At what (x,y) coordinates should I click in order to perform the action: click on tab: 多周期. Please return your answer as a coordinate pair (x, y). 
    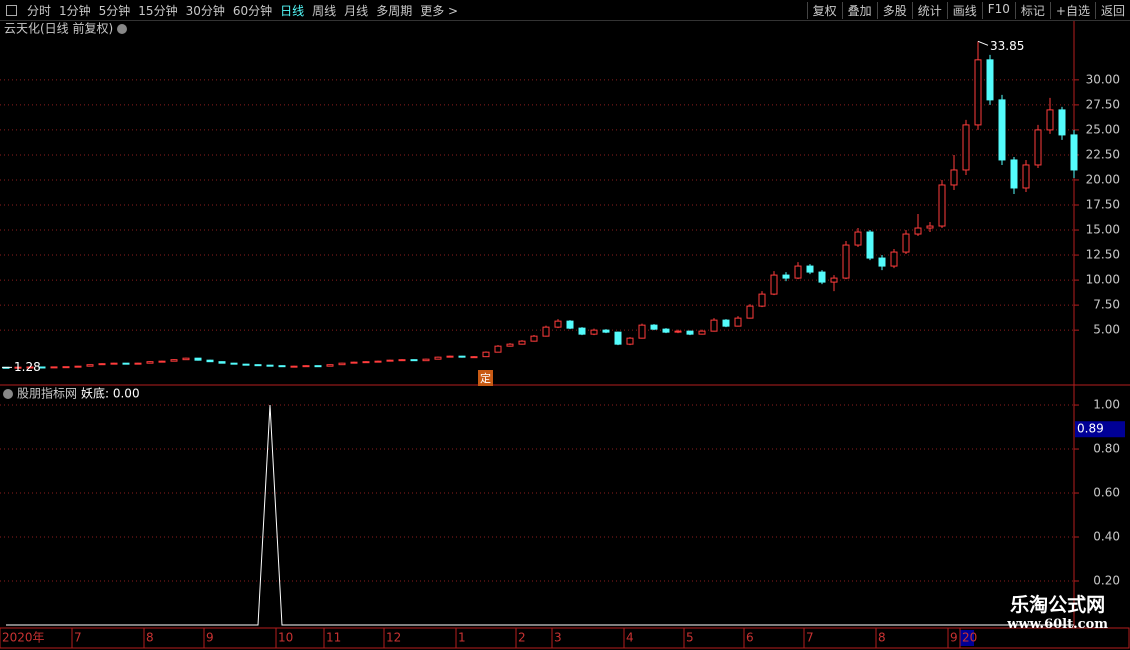
    Looking at the image, I should click on (394, 10).